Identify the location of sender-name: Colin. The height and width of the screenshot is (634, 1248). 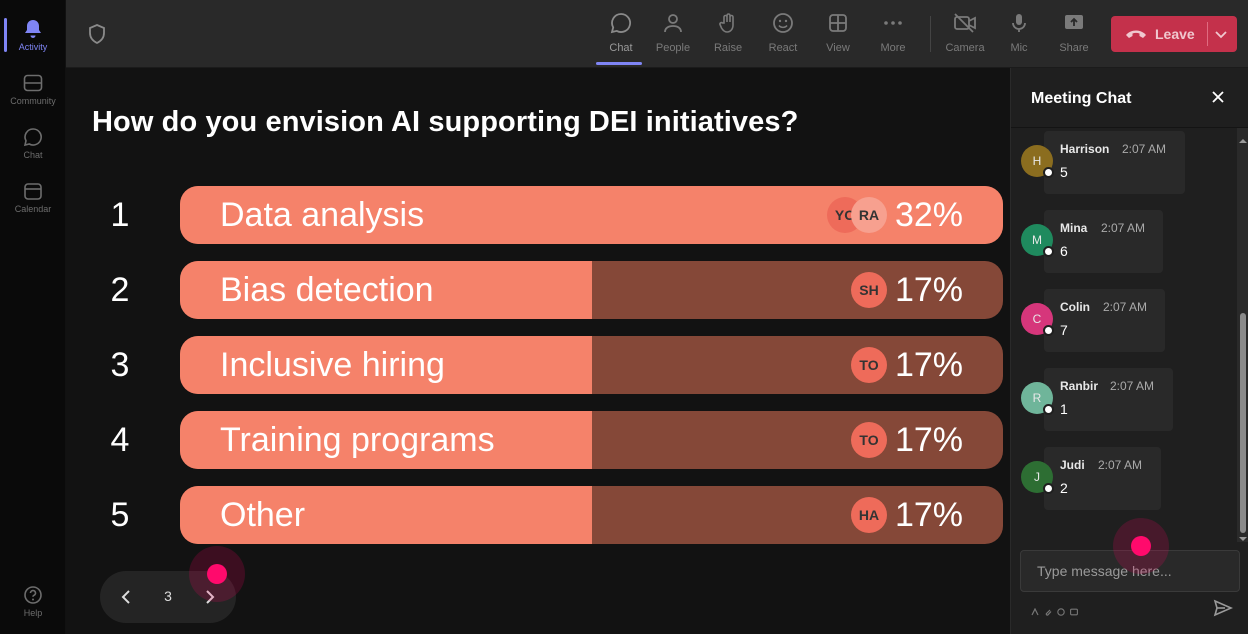
(1075, 307).